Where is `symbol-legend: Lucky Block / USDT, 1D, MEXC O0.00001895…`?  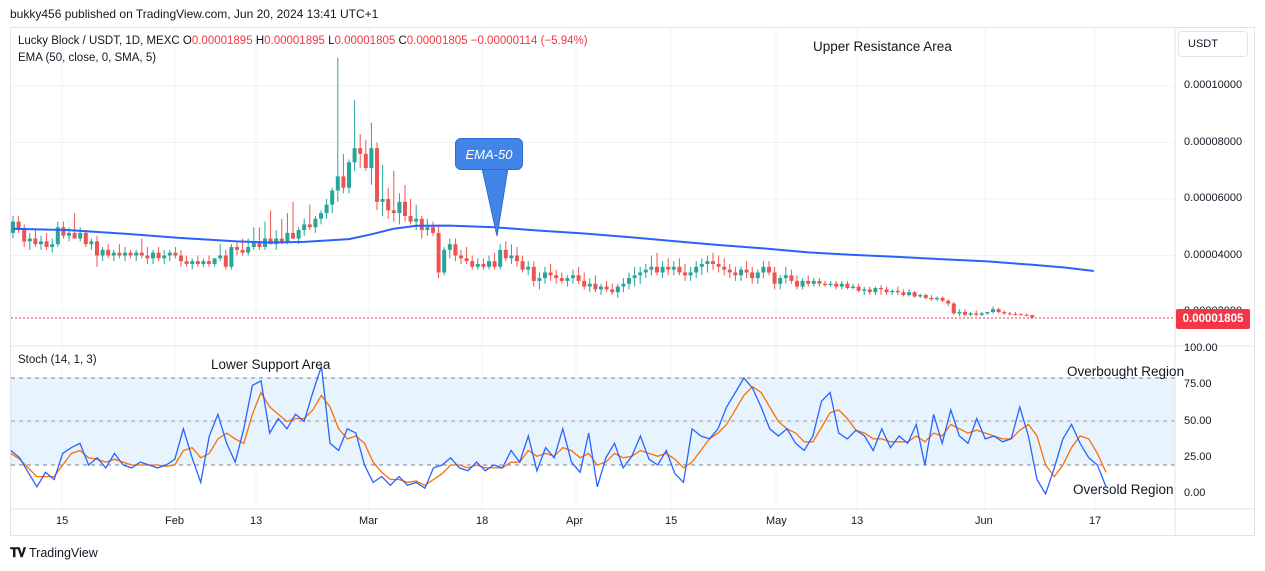
symbol-legend: Lucky Block / USDT, 1D, MEXC O0.00001895… is located at coordinates (303, 41).